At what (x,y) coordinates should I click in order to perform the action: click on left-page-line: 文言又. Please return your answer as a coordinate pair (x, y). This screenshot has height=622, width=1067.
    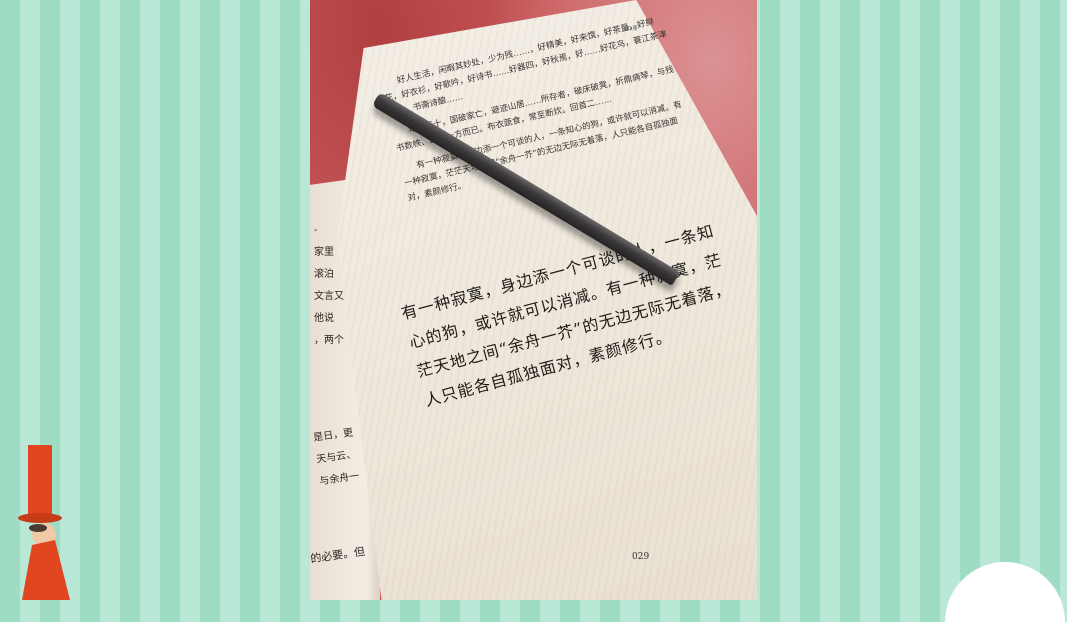
    Looking at the image, I should click on (329, 296).